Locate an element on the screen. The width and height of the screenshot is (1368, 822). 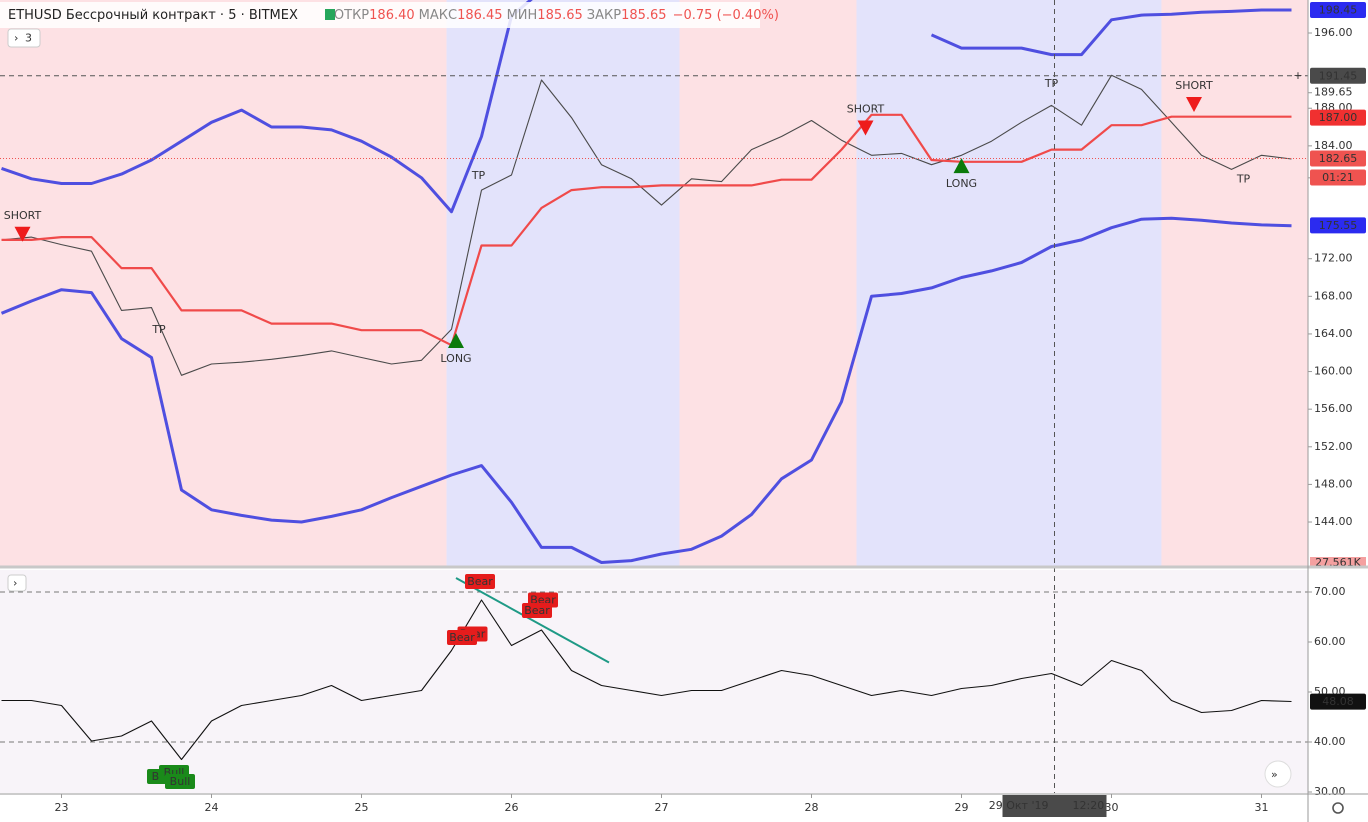
x-tick-label: 25 is located at coordinates (362, 807).